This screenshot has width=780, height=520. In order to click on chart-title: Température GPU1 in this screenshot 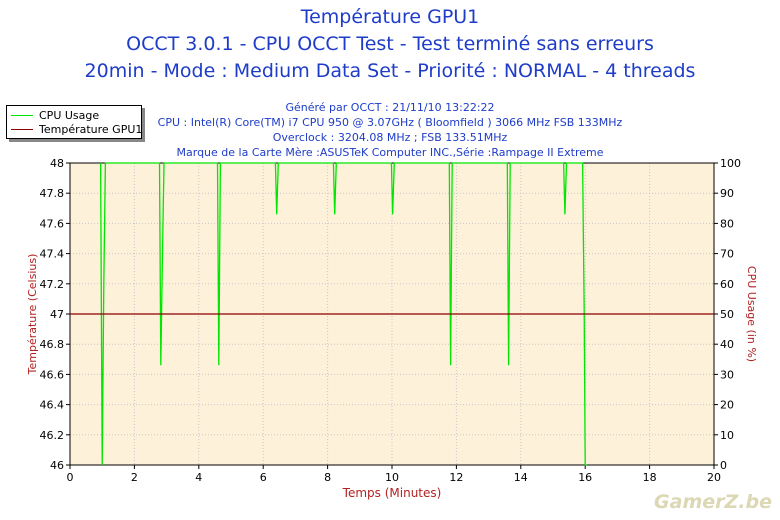, I will do `click(390, 17)`.